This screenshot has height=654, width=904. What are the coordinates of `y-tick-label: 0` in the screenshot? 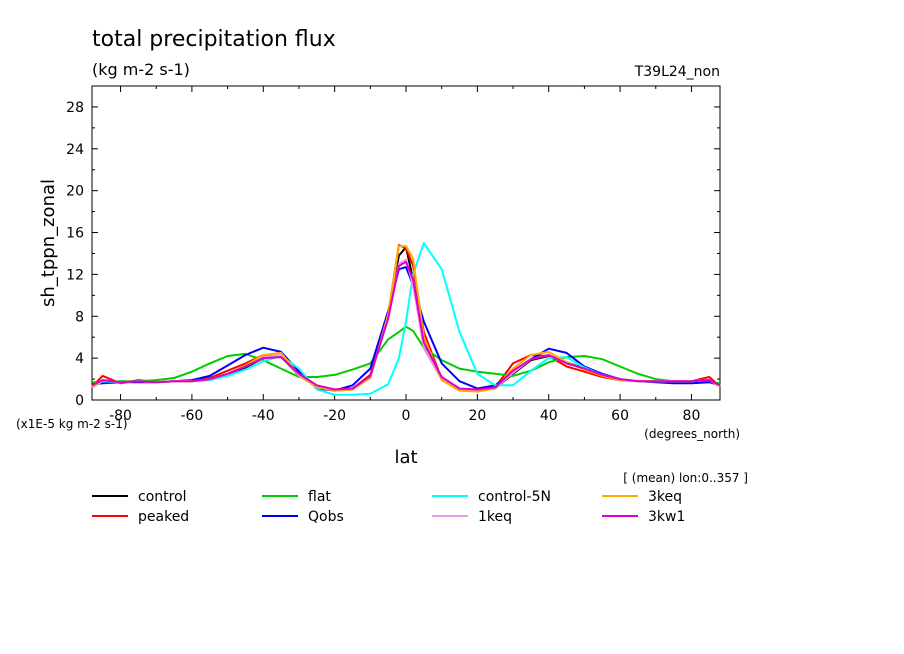 It's located at (79, 401).